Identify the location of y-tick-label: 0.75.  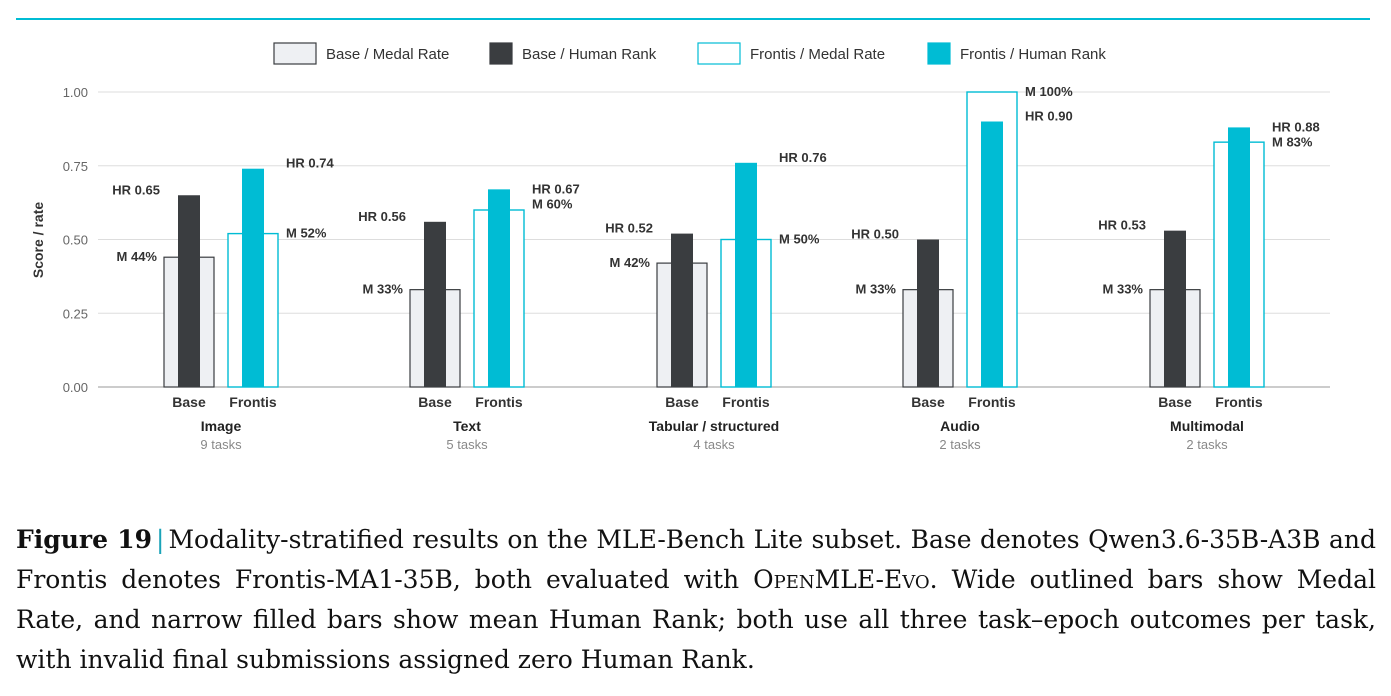
(75, 166).